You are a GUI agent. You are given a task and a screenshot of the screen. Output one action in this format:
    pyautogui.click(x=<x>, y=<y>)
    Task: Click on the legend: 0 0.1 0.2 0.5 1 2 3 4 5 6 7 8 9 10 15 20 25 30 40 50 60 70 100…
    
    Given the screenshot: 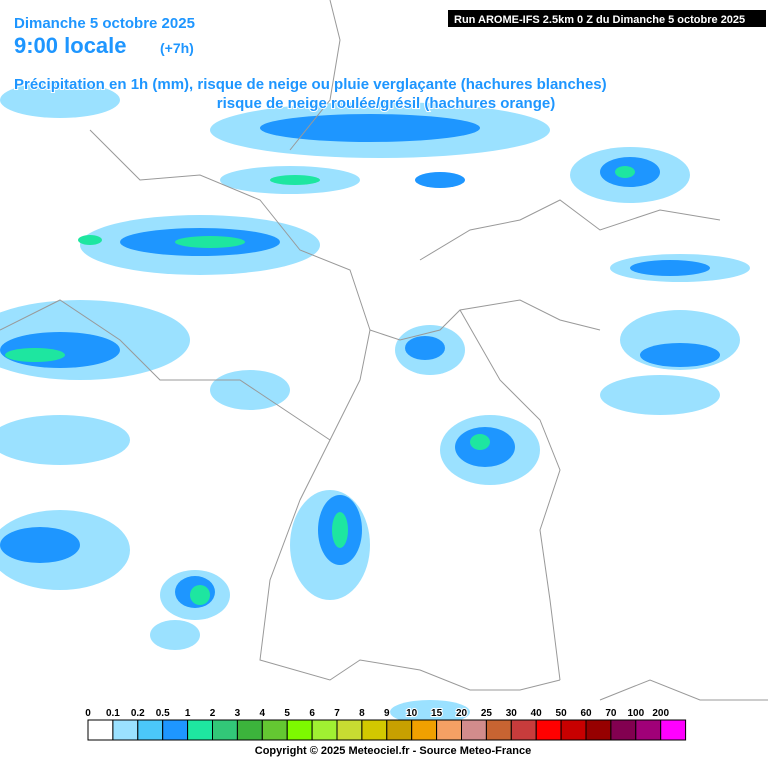 What is the action you would take?
    pyautogui.click(x=385, y=724)
    